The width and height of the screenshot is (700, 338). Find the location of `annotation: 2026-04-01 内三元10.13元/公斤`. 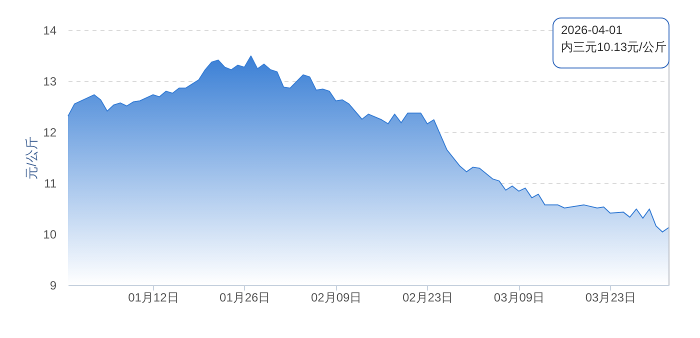

annotation: 2026-04-01 内三元10.13元/公斤 is located at coordinates (613, 38).